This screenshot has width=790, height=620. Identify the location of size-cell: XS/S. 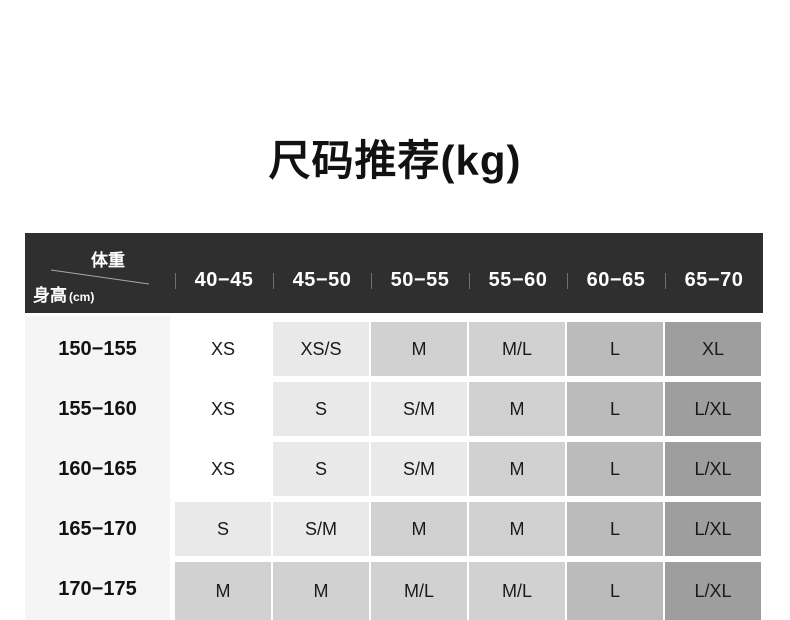
(321, 349).